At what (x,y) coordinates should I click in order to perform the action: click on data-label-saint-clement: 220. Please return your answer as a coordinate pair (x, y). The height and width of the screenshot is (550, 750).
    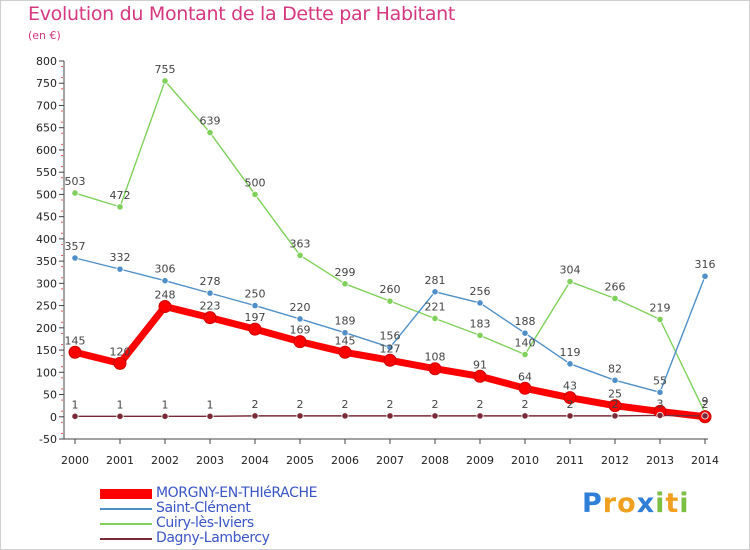
    Looking at the image, I should click on (300, 307).